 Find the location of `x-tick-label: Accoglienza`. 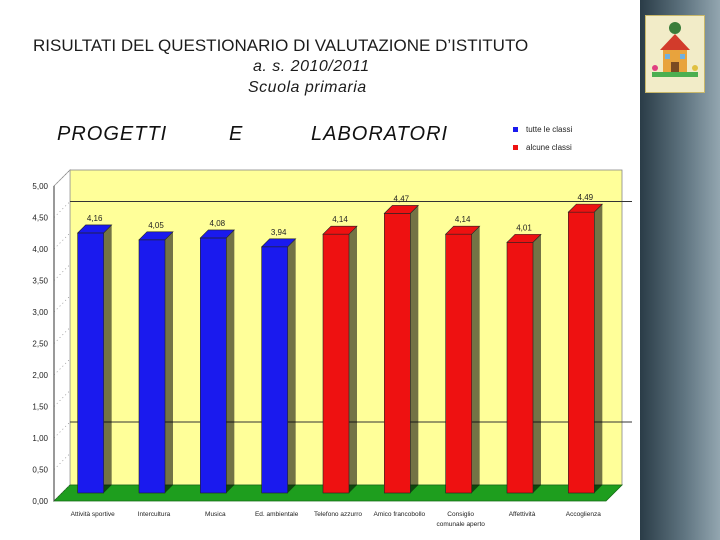

x-tick-label: Accoglienza is located at coordinates (583, 514).